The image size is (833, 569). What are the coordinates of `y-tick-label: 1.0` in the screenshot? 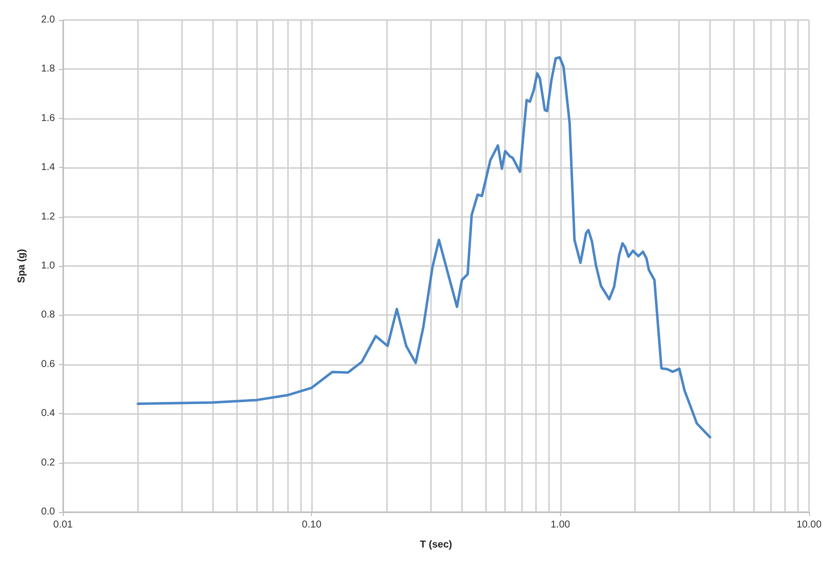 It's located at (48, 266).